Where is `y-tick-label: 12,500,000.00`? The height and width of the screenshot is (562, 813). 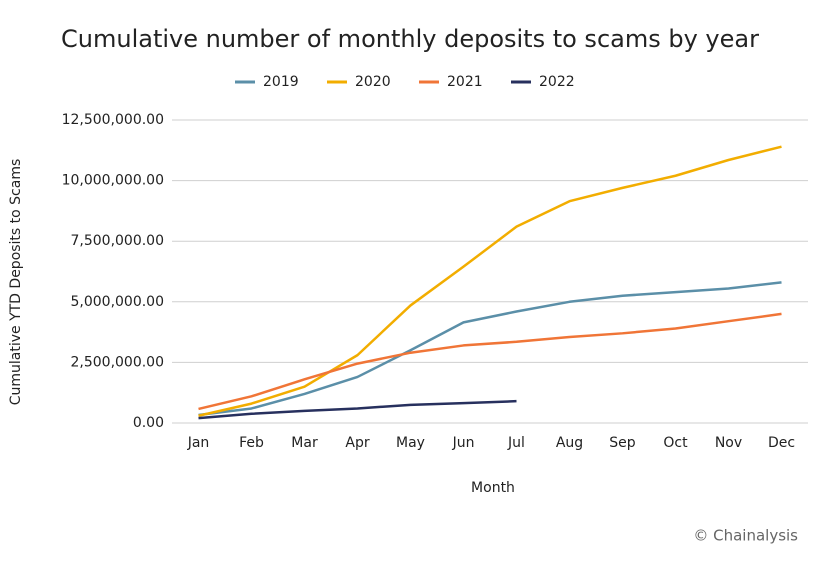 y-tick-label: 12,500,000.00 is located at coordinates (113, 120).